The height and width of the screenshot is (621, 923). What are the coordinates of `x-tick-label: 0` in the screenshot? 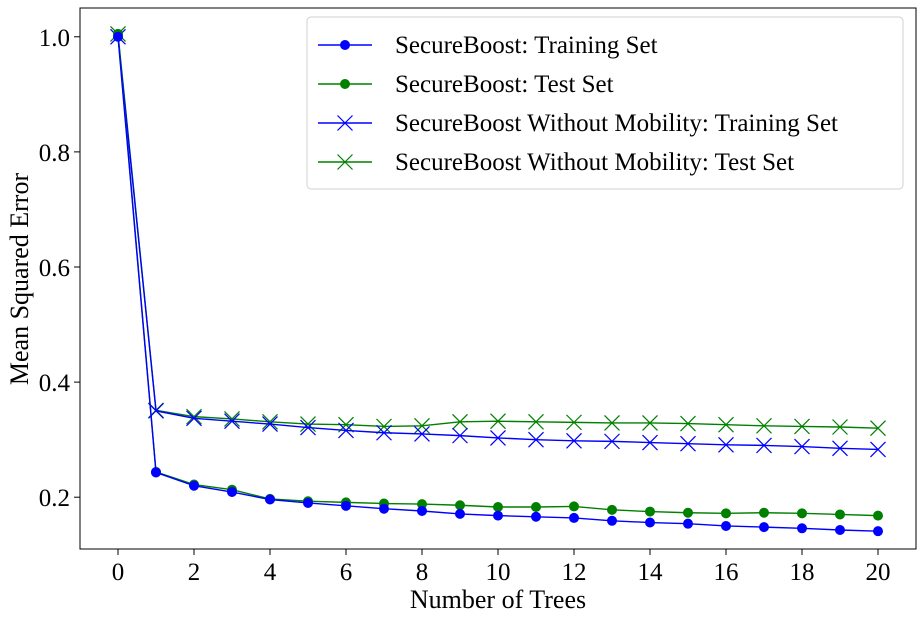 It's located at (118, 572).